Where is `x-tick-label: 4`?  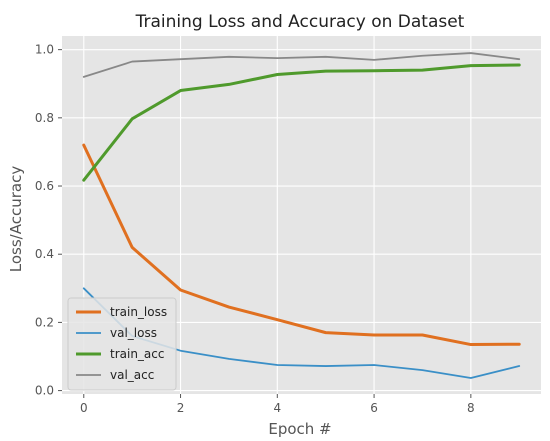
x-tick-label: 4 is located at coordinates (277, 408).